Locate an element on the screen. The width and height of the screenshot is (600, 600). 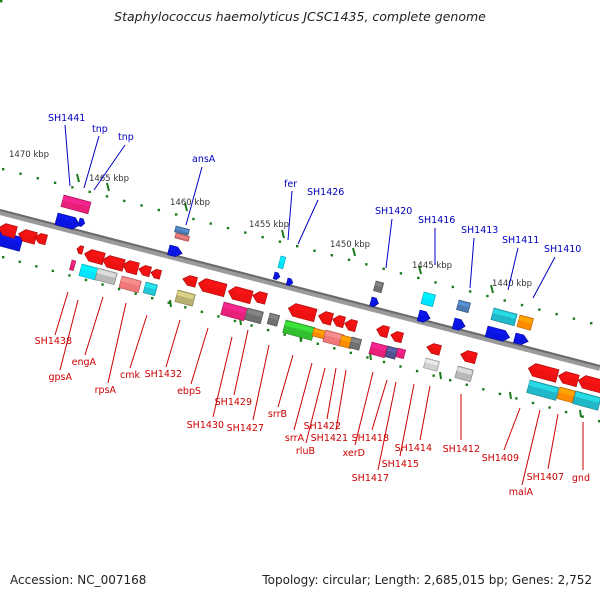
kbp-label: 1470 kbp is located at coordinates (29, 155).